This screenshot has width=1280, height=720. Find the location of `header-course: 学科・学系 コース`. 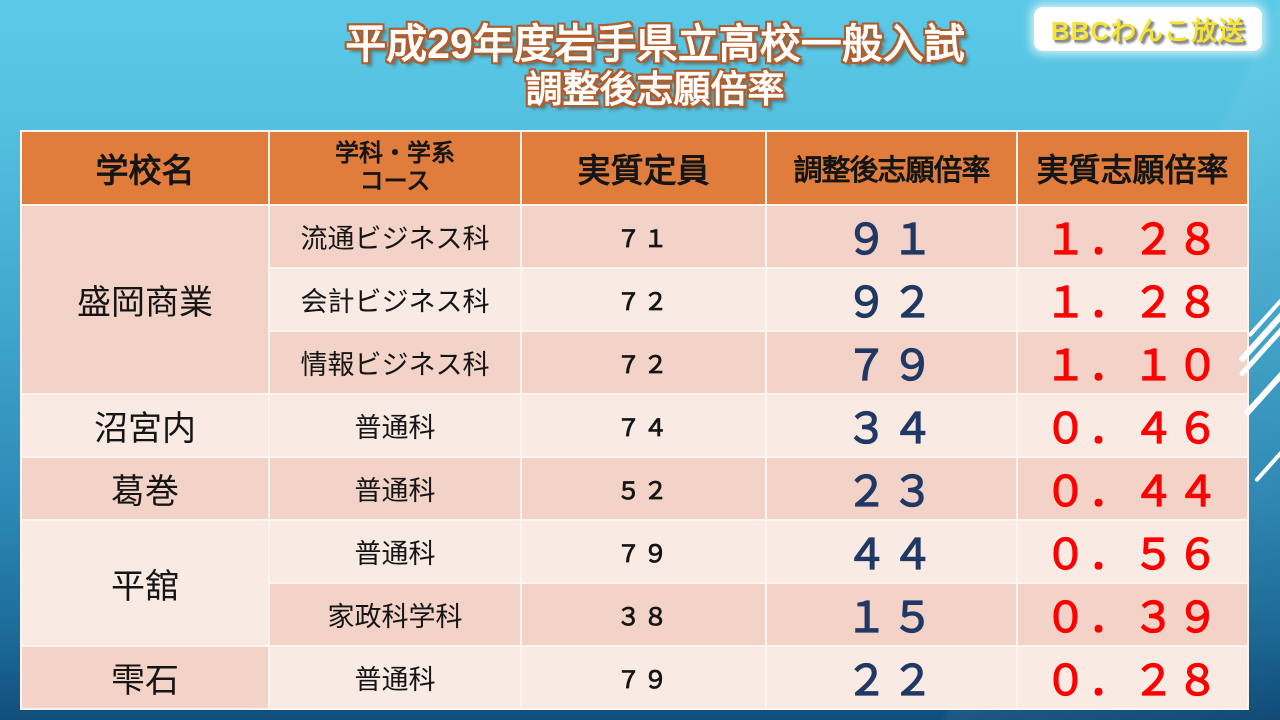

header-course: 学科・学系 コース is located at coordinates (395, 168).